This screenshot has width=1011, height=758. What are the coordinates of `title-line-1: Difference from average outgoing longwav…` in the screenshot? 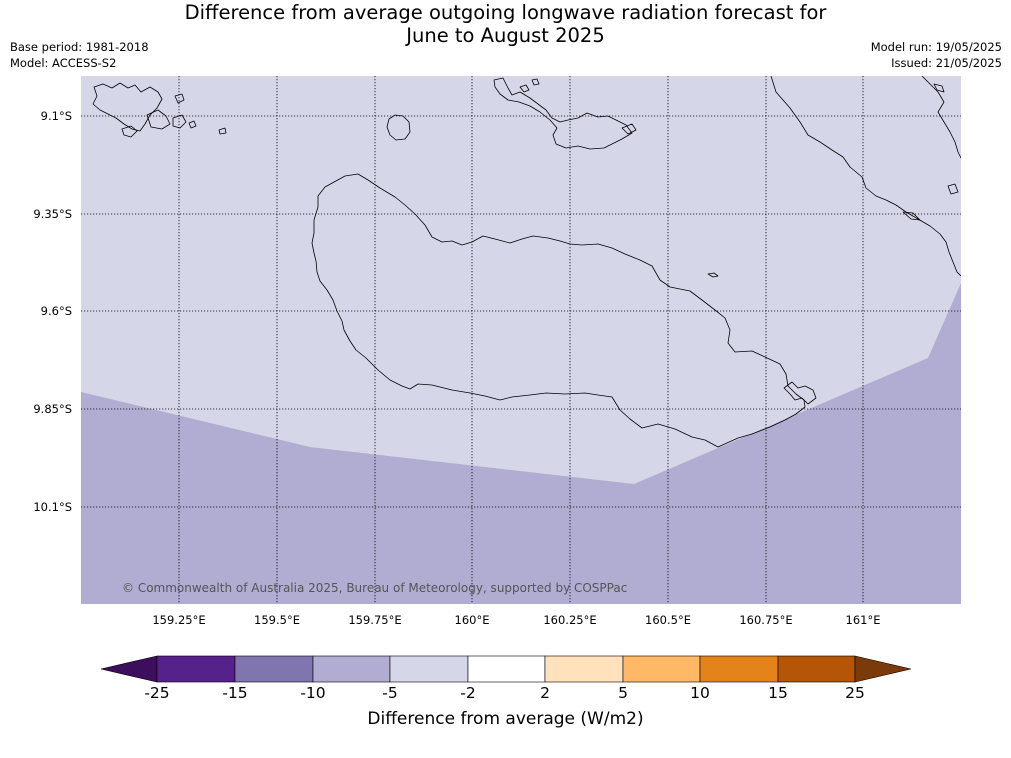 It's located at (505, 12).